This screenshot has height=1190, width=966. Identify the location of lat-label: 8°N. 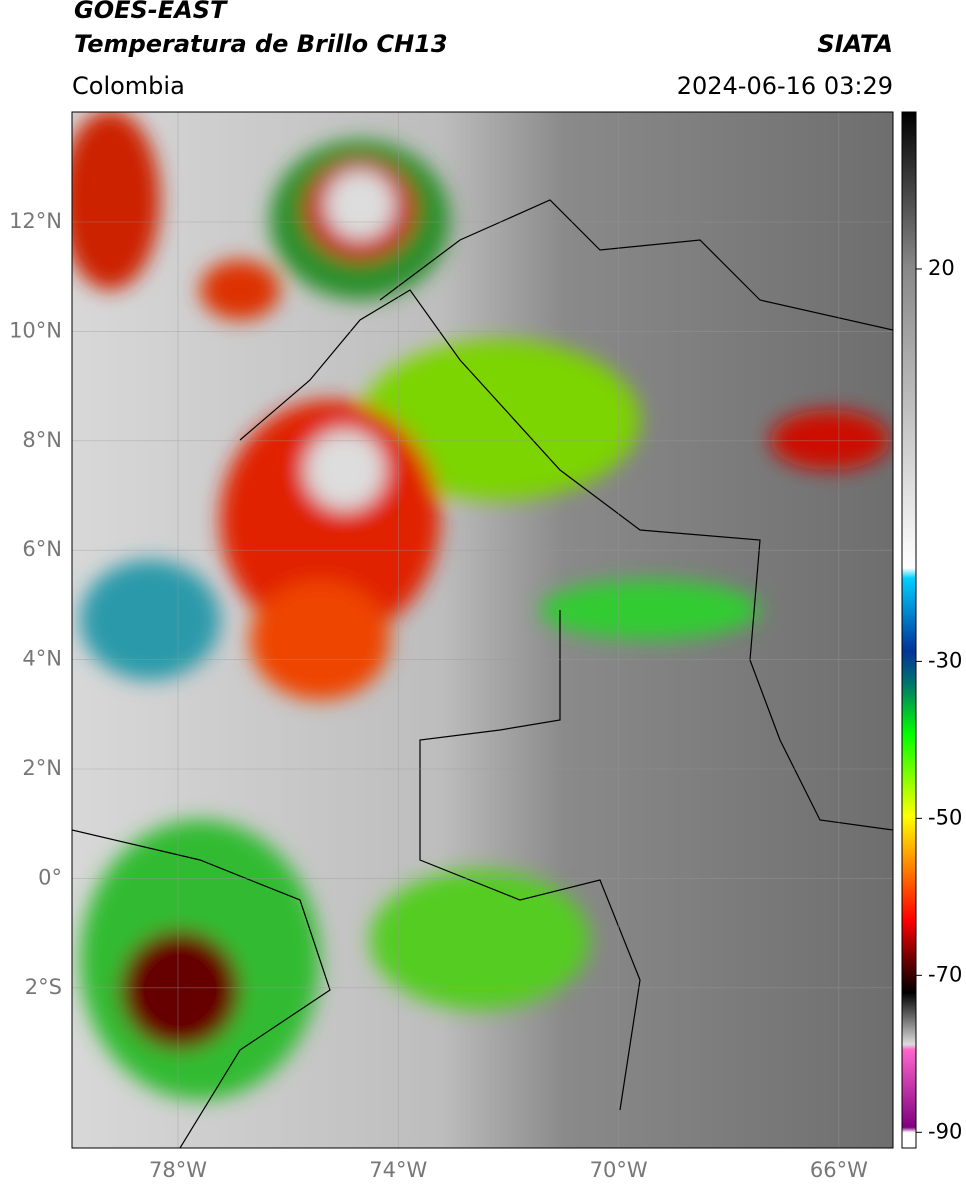
(42, 440).